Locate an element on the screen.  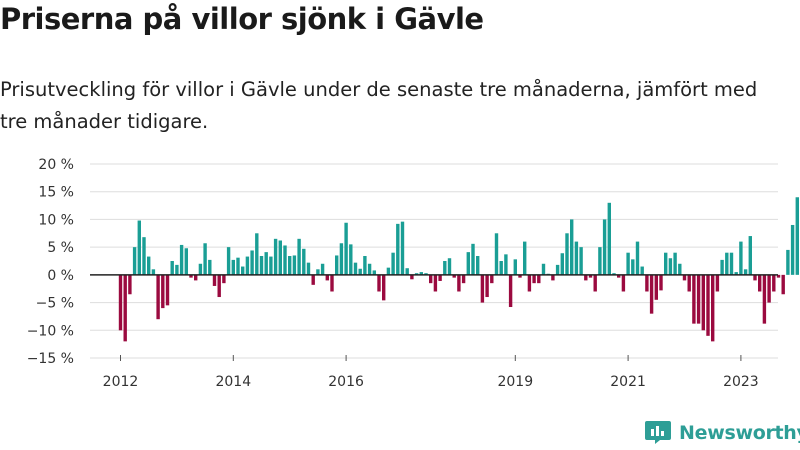
y-tick-label: −15 % is located at coordinates (50, 359).